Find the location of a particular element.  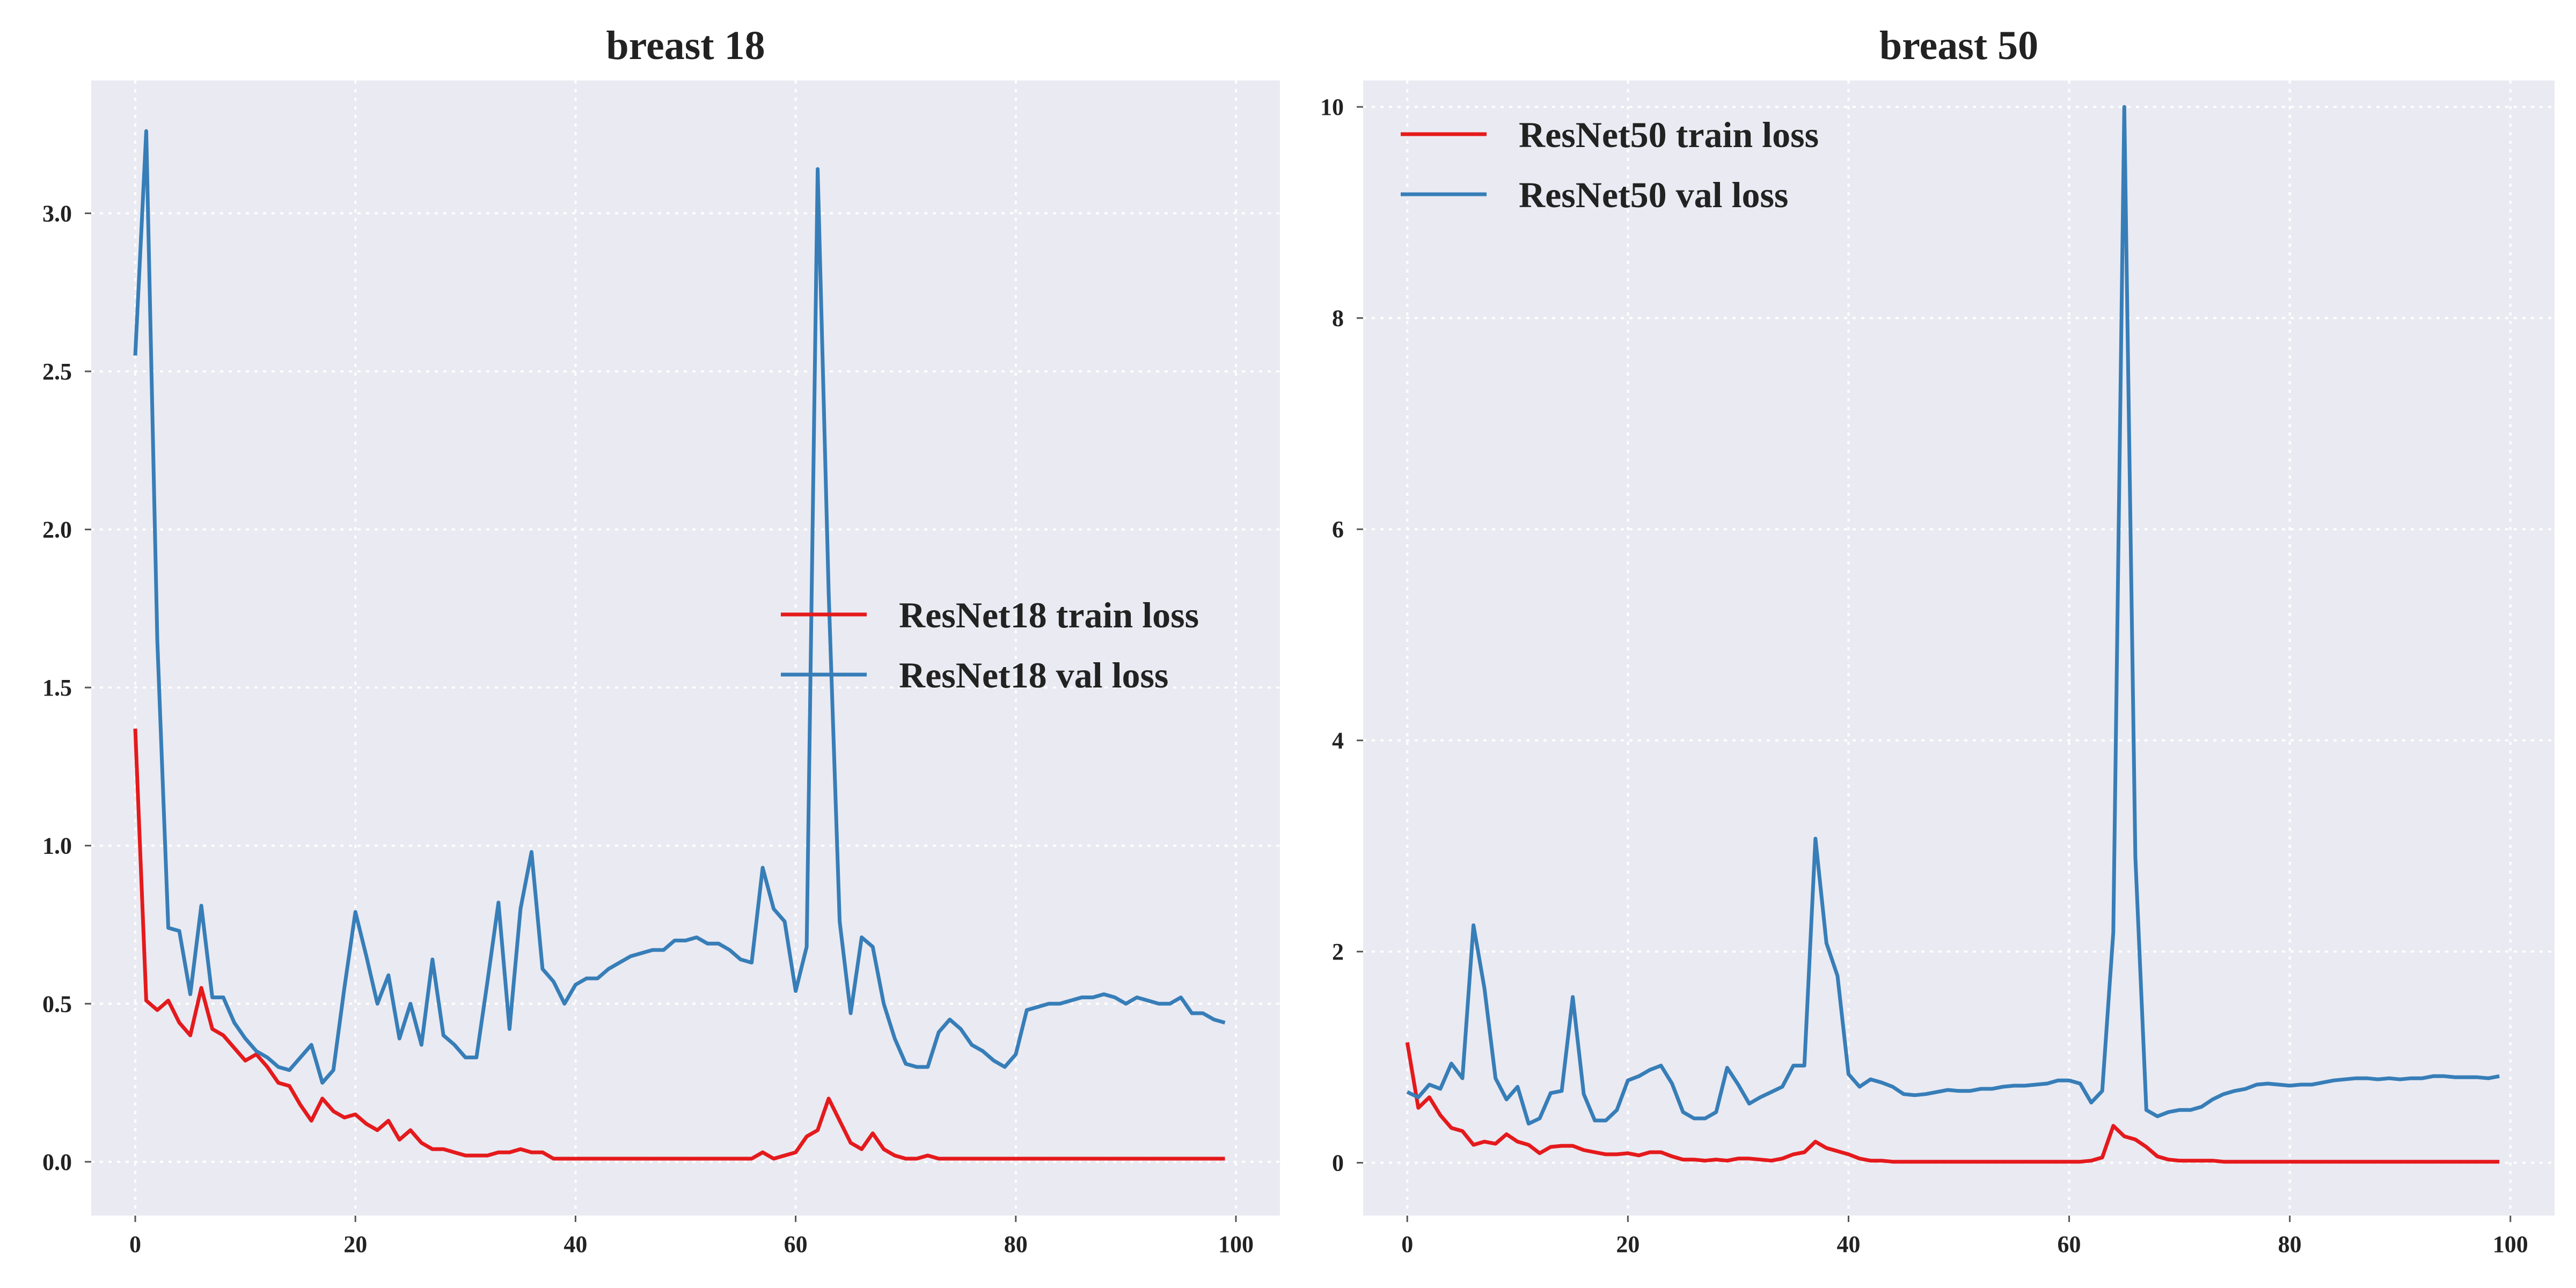

legend-label: ResNet18 val loss is located at coordinates (1033, 675).